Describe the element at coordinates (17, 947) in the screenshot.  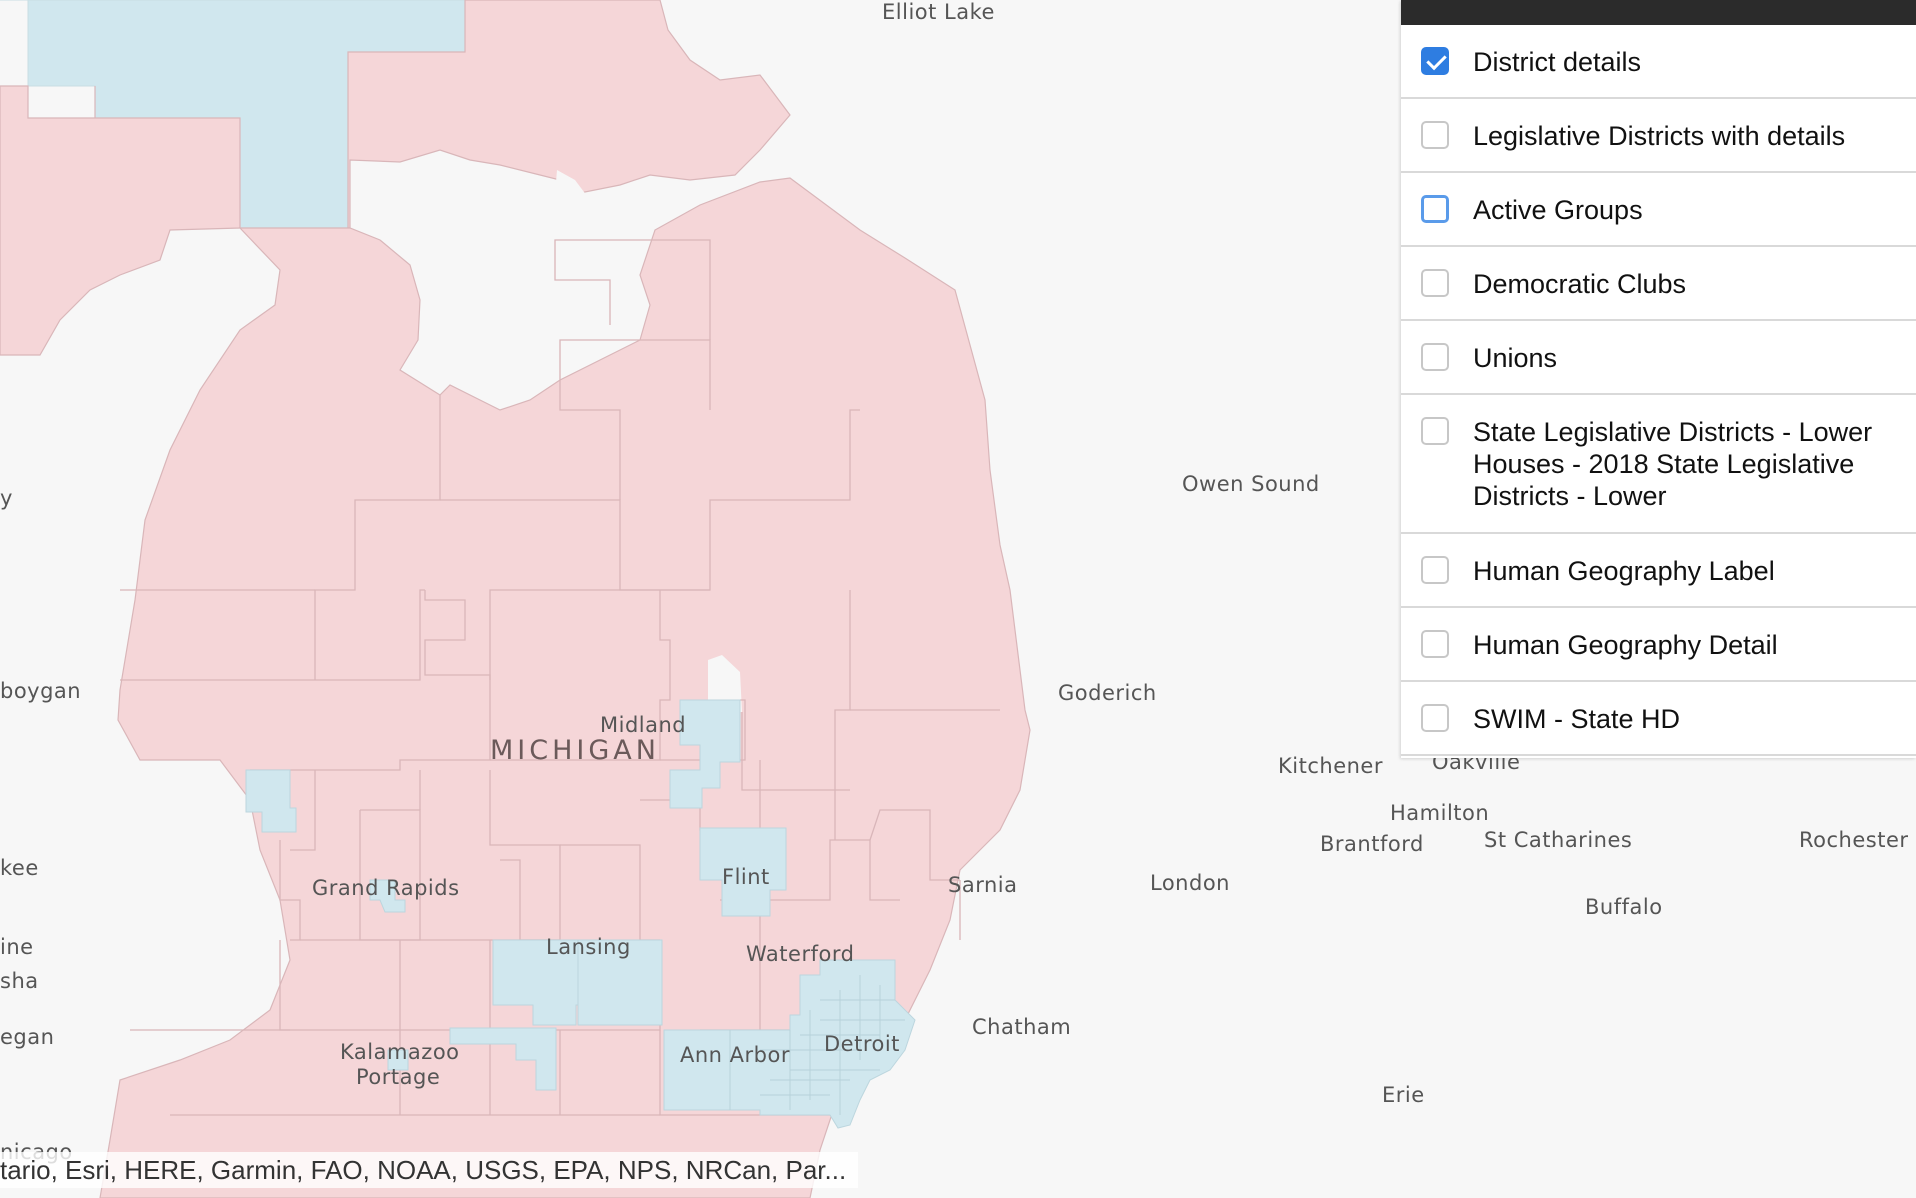
I see `place-label: ine` at that location.